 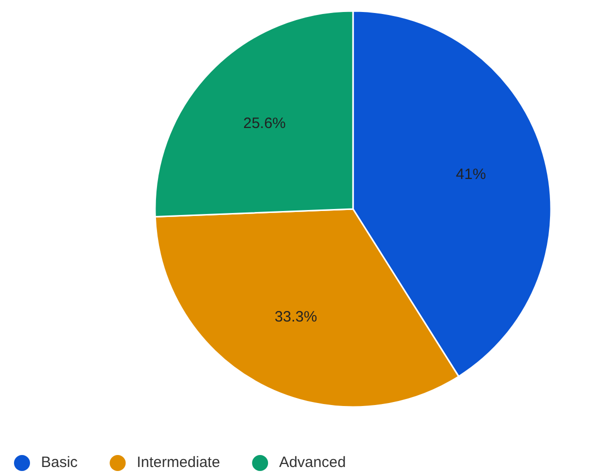 What do you see at coordinates (59, 462) in the screenshot?
I see `legend-label: Basic` at bounding box center [59, 462].